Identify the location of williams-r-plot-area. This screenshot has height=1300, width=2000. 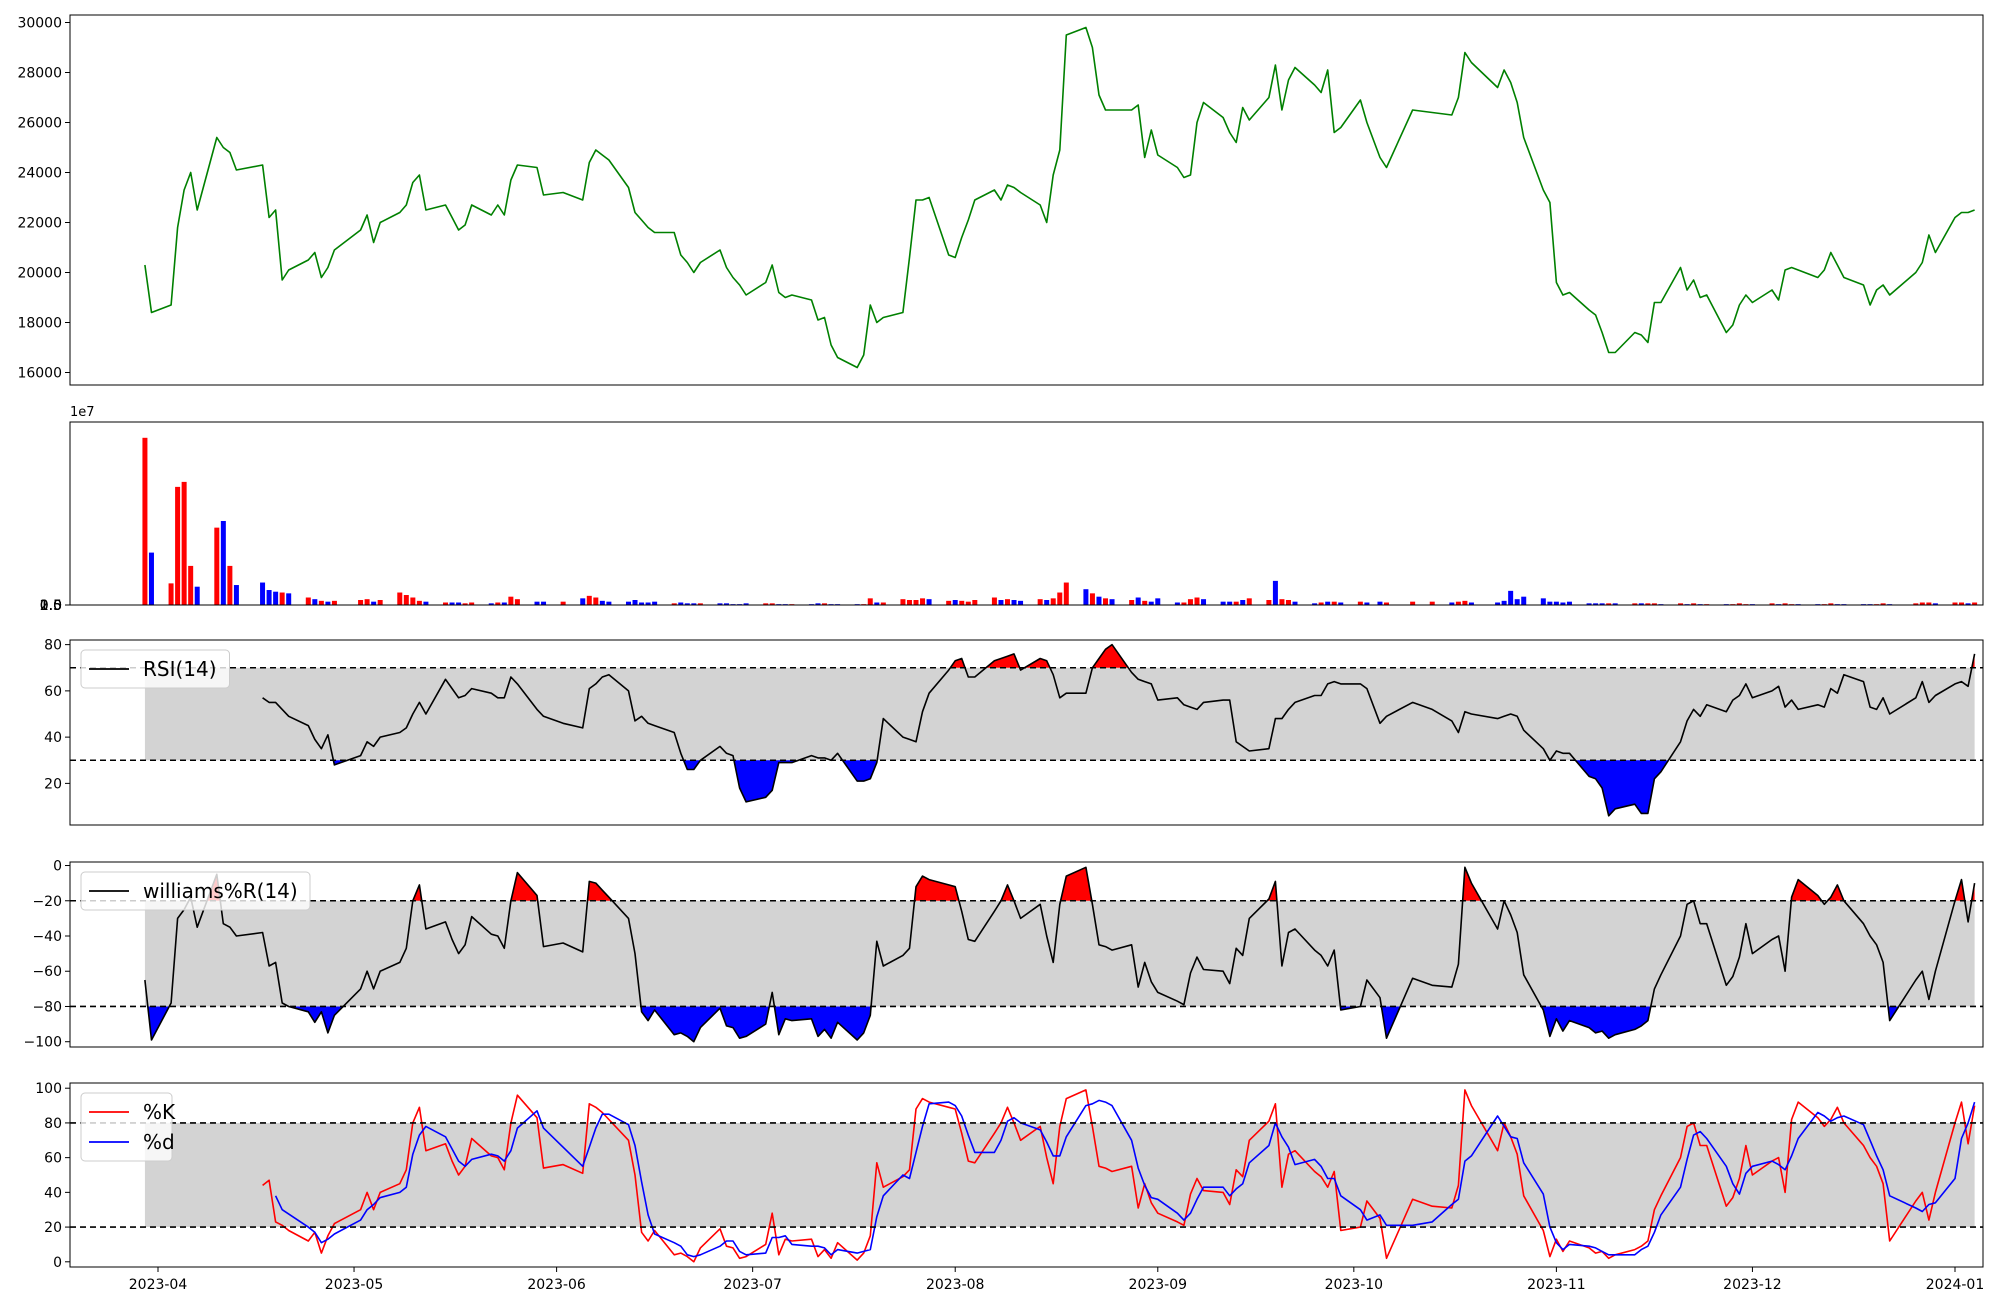
(1060, 954).